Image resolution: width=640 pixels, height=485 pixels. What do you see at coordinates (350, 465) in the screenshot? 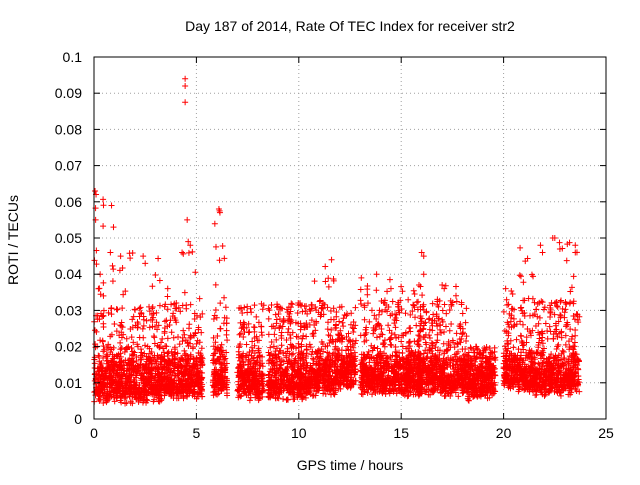
I see `x-axis-label: GPS time / hours` at bounding box center [350, 465].